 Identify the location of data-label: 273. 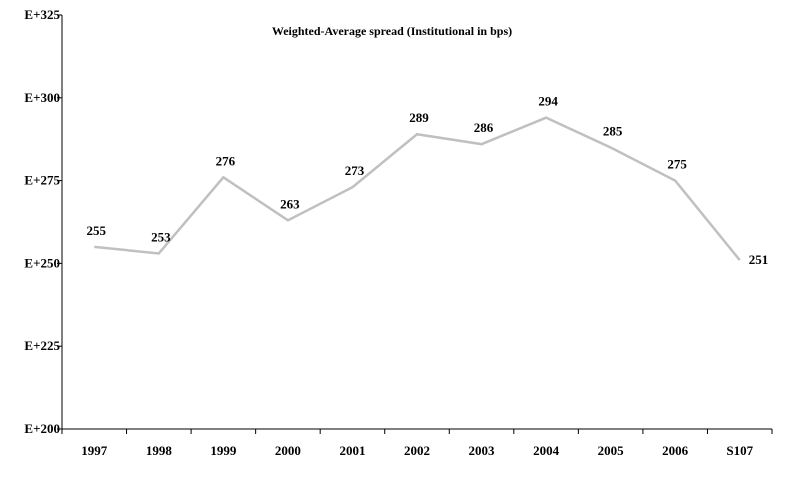
(355, 170).